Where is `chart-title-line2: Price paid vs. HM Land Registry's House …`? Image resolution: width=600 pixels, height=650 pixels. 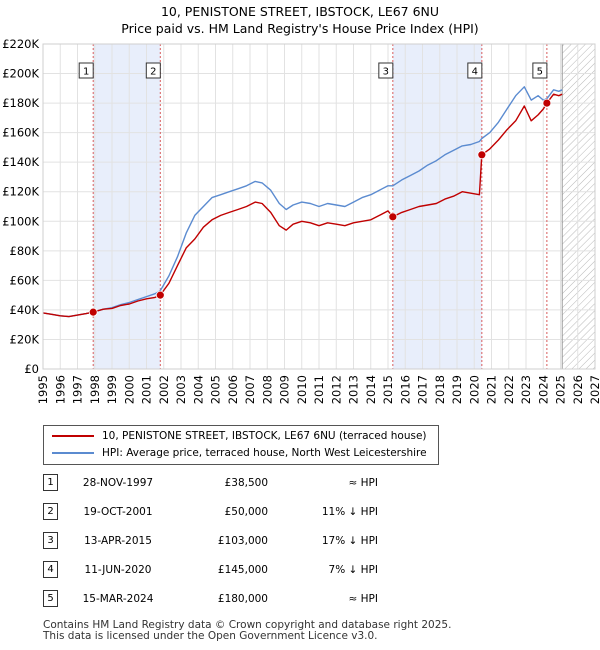
chart-title-line2: Price paid vs. HM Land Registry's House … is located at coordinates (300, 28).